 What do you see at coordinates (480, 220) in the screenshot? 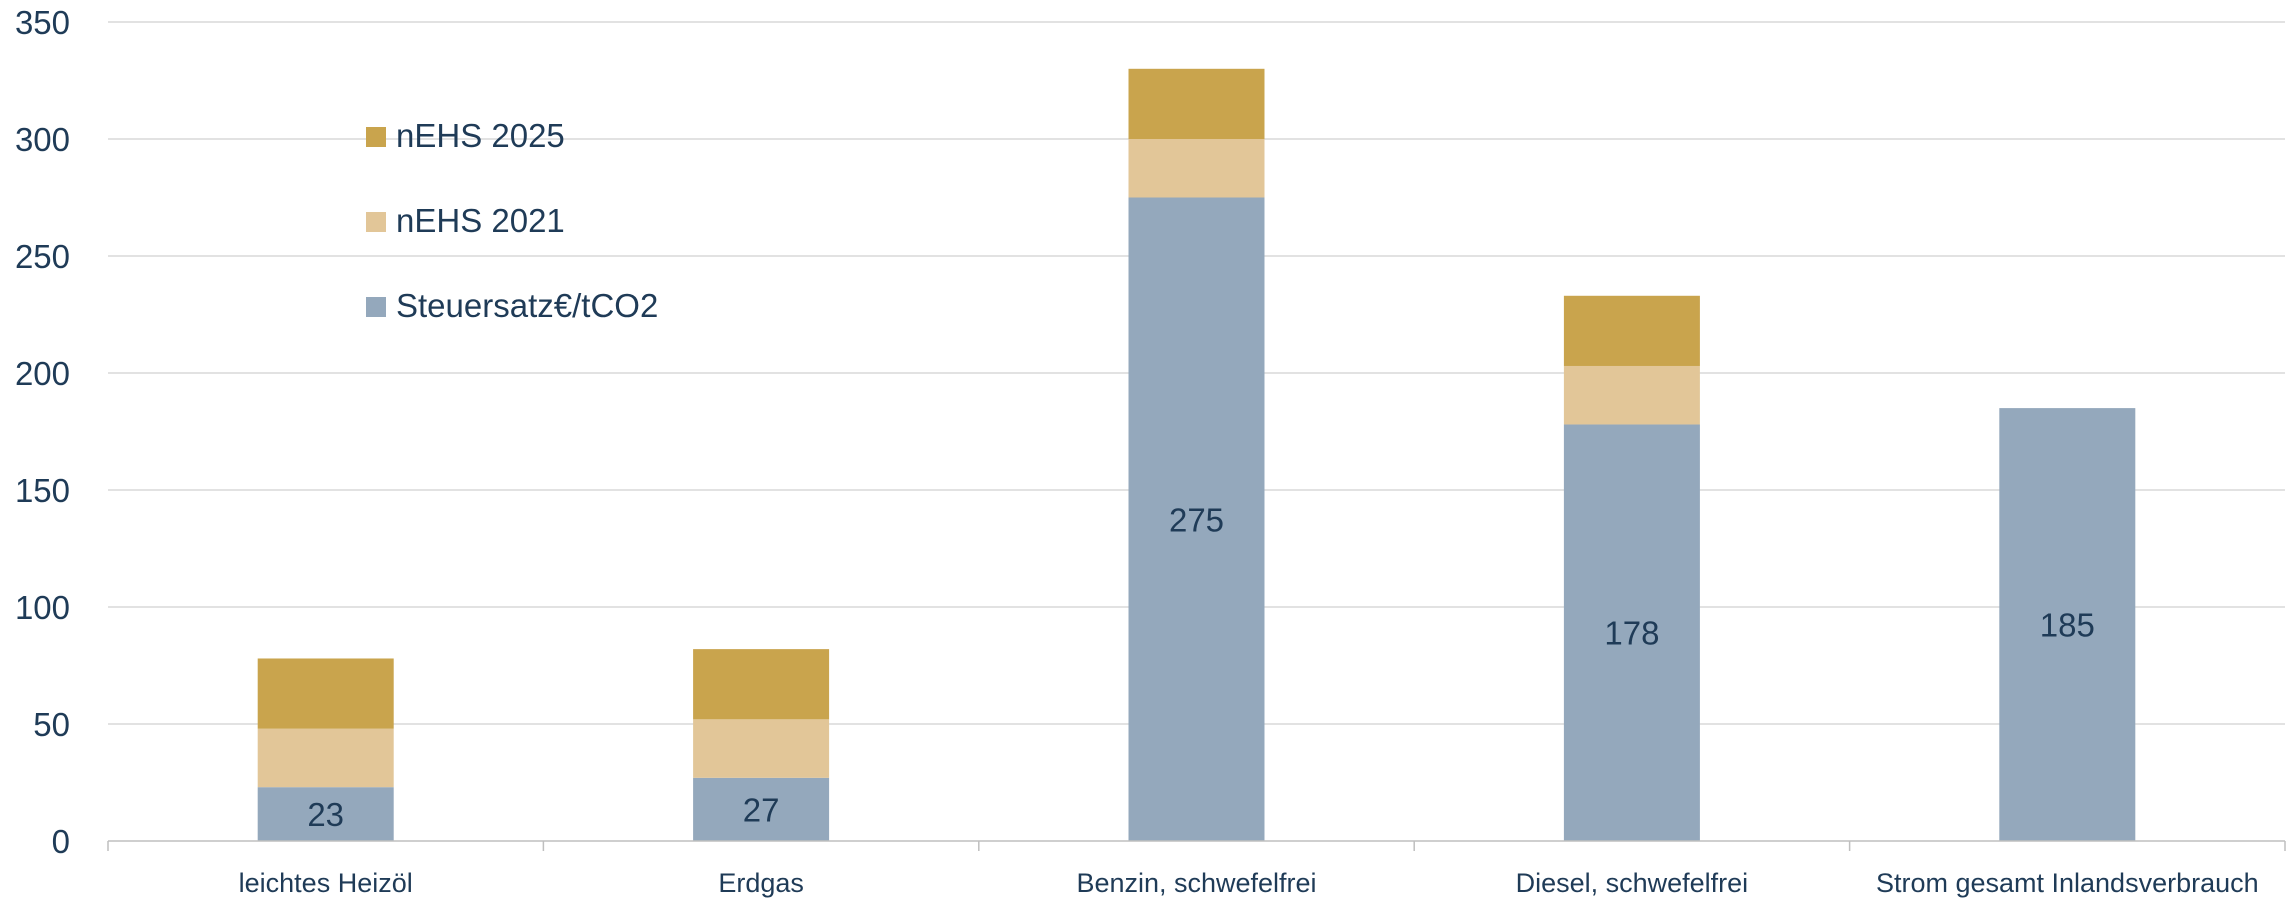
I see `legend-label: nEHS 2021` at bounding box center [480, 220].